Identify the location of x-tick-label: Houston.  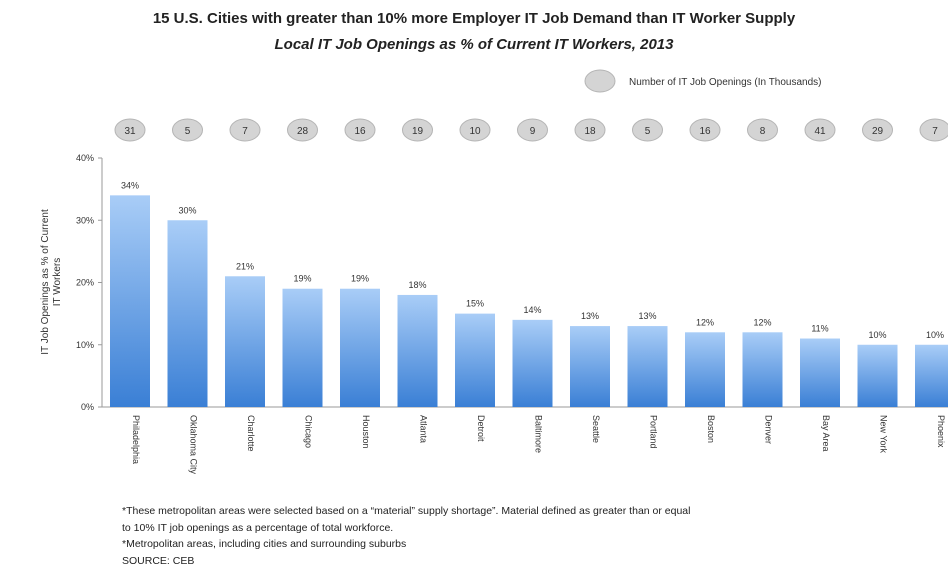
(366, 432).